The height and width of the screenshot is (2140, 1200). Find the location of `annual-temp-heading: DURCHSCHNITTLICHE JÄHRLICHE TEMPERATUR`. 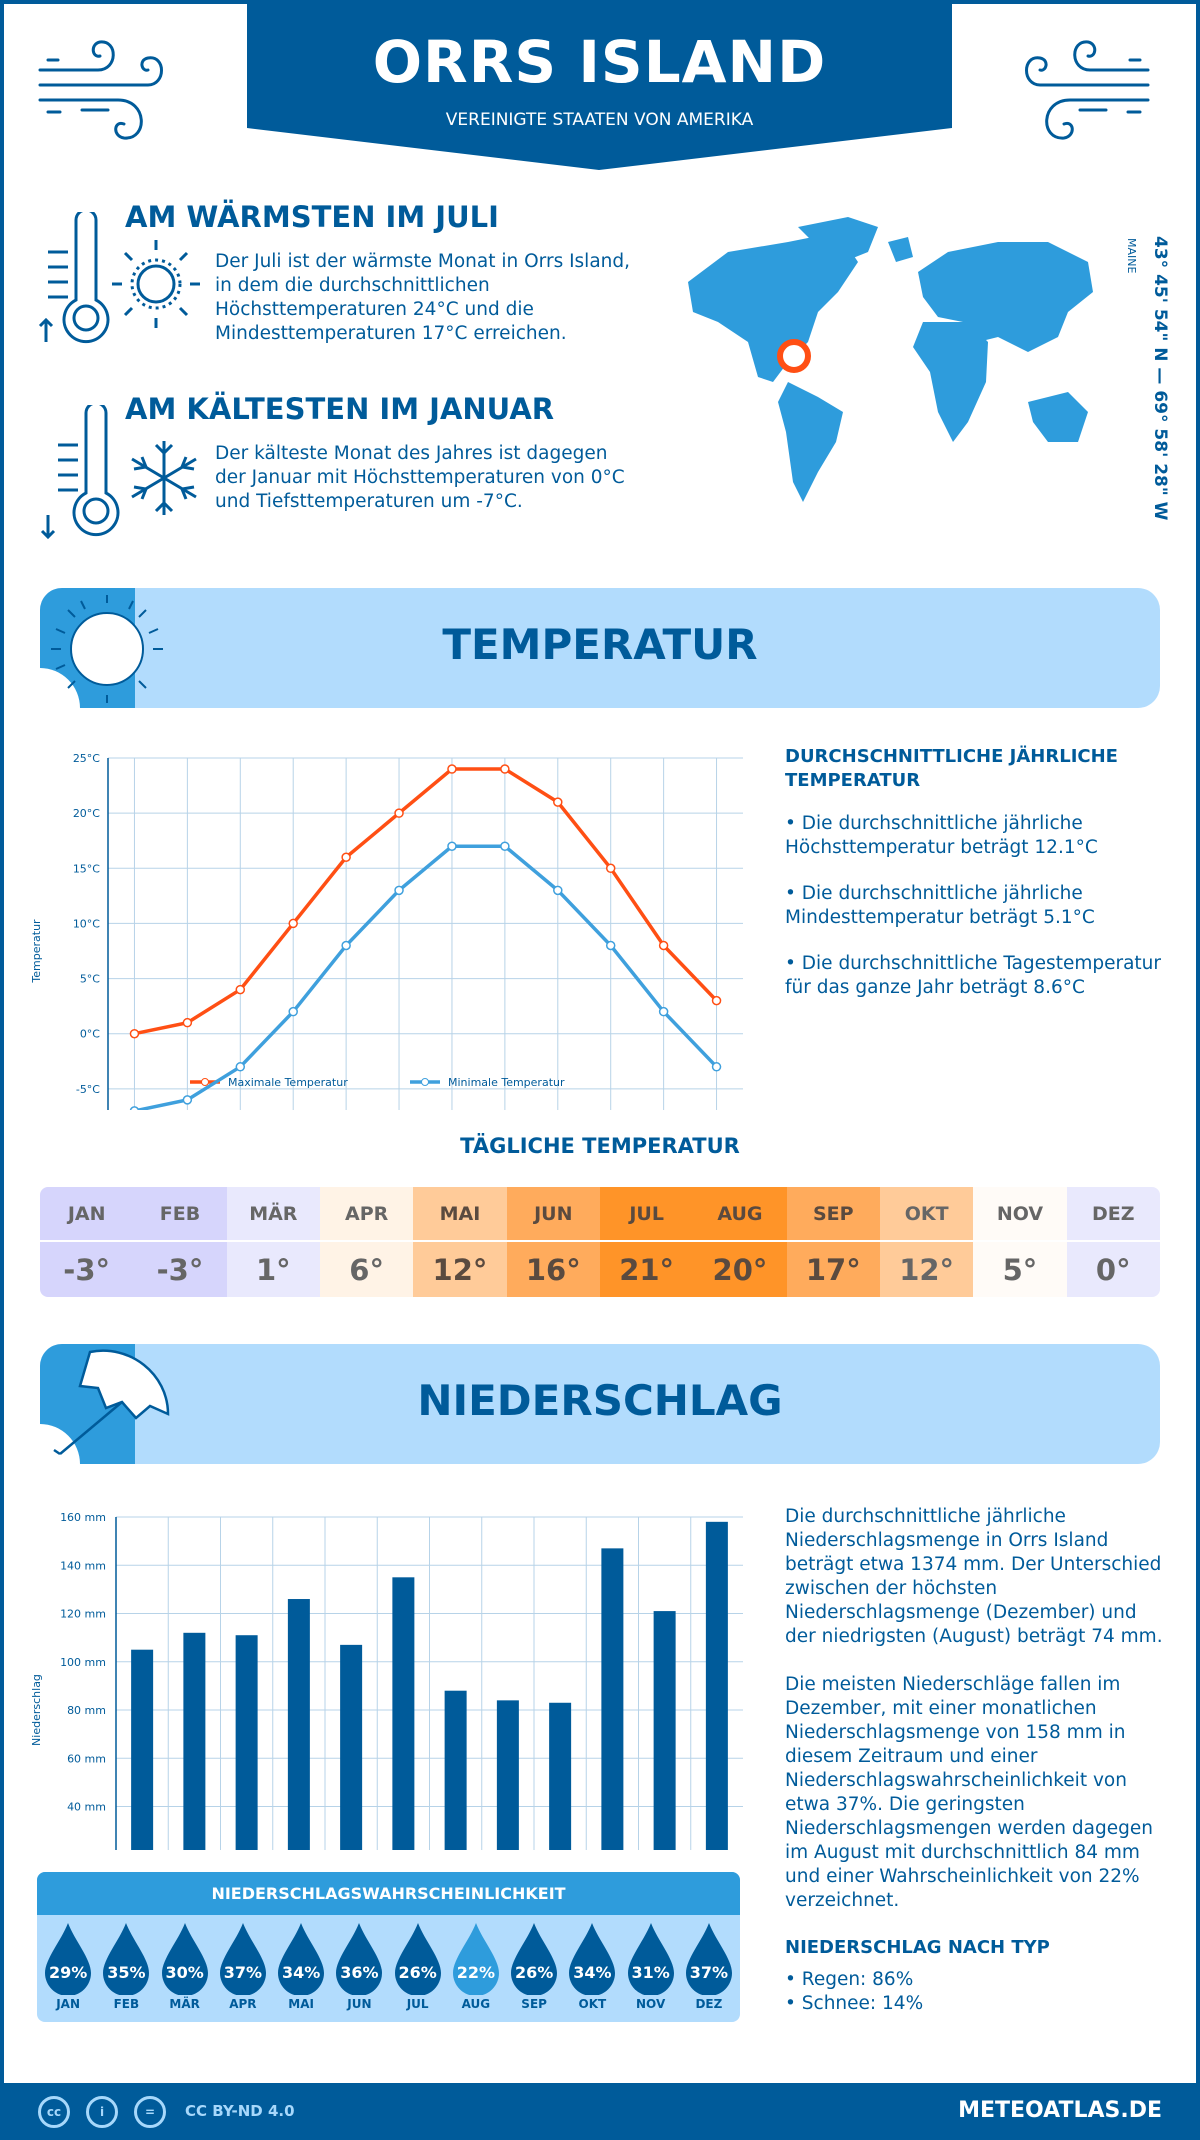

annual-temp-heading: DURCHSCHNITTLICHE JÄHRLICHE TEMPERATUR is located at coordinates (951, 769).